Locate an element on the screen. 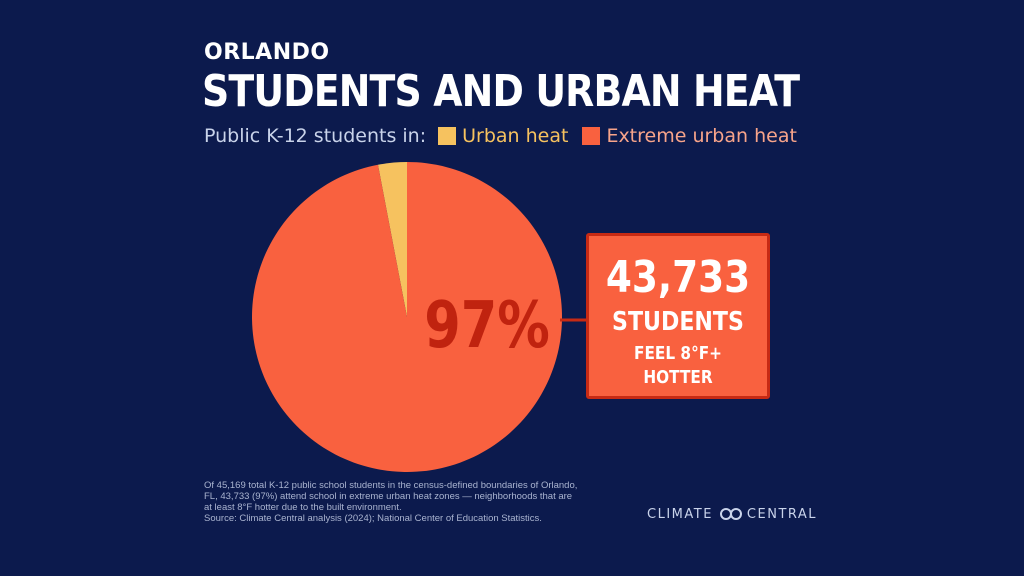  legend-swatch-urban-heat is located at coordinates (447, 136).